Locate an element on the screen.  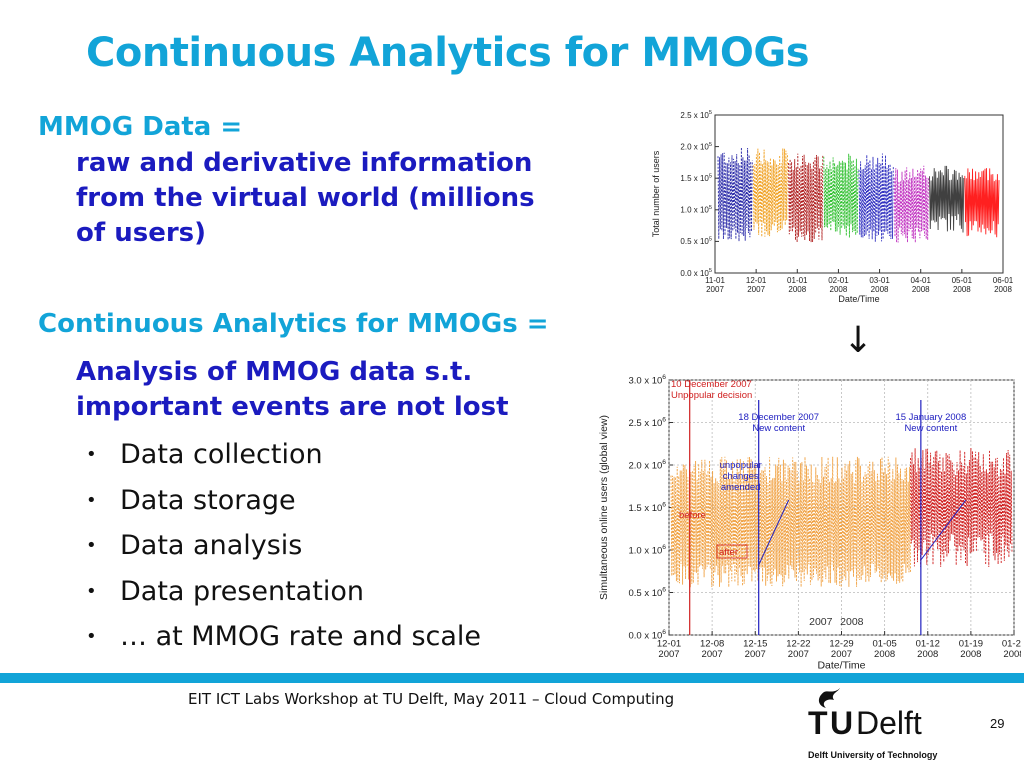
y-tick-label: 1.5 x 10⁶ is located at coordinates (647, 508).